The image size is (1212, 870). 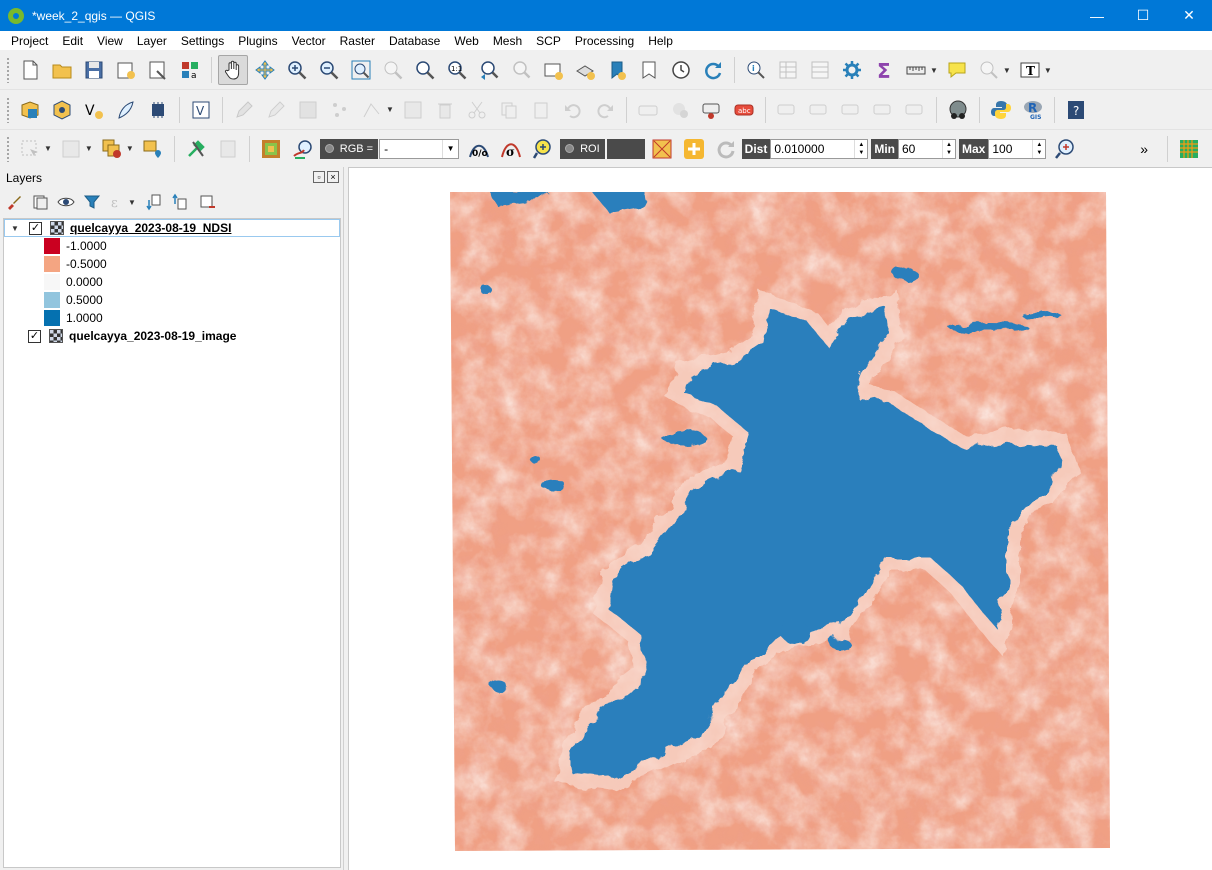 I want to click on filter-expression-dropdown-arrow: ▼, so click(x=132, y=202).